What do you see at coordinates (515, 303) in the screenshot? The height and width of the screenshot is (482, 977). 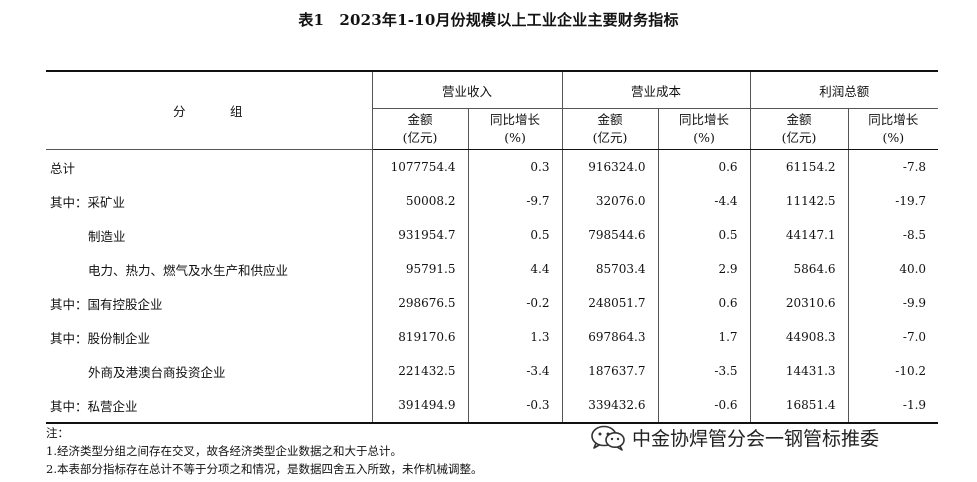 I see `table-cell: -0.2` at bounding box center [515, 303].